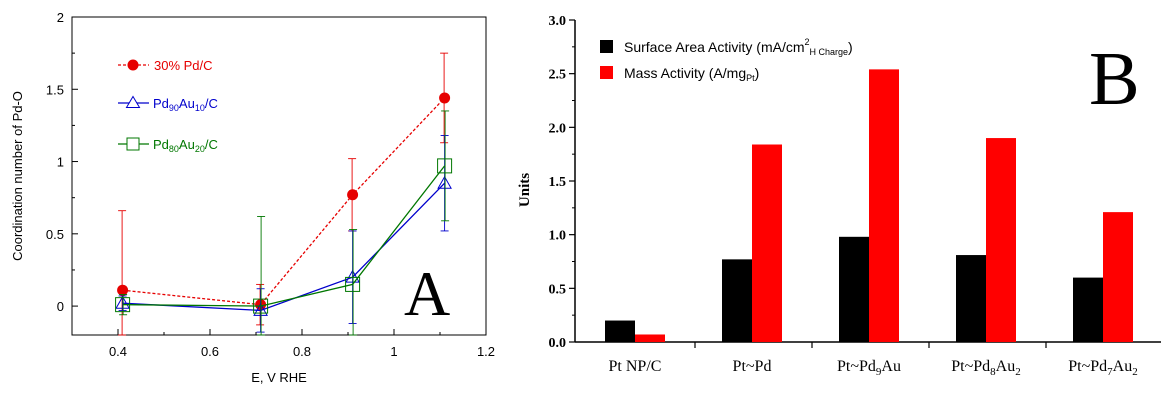 This screenshot has height=398, width=1161. Describe the element at coordinates (738, 47) in the screenshot. I see `legend-label-surface-area: Surface Area Activity (mA/cm2H Charge)` at that location.